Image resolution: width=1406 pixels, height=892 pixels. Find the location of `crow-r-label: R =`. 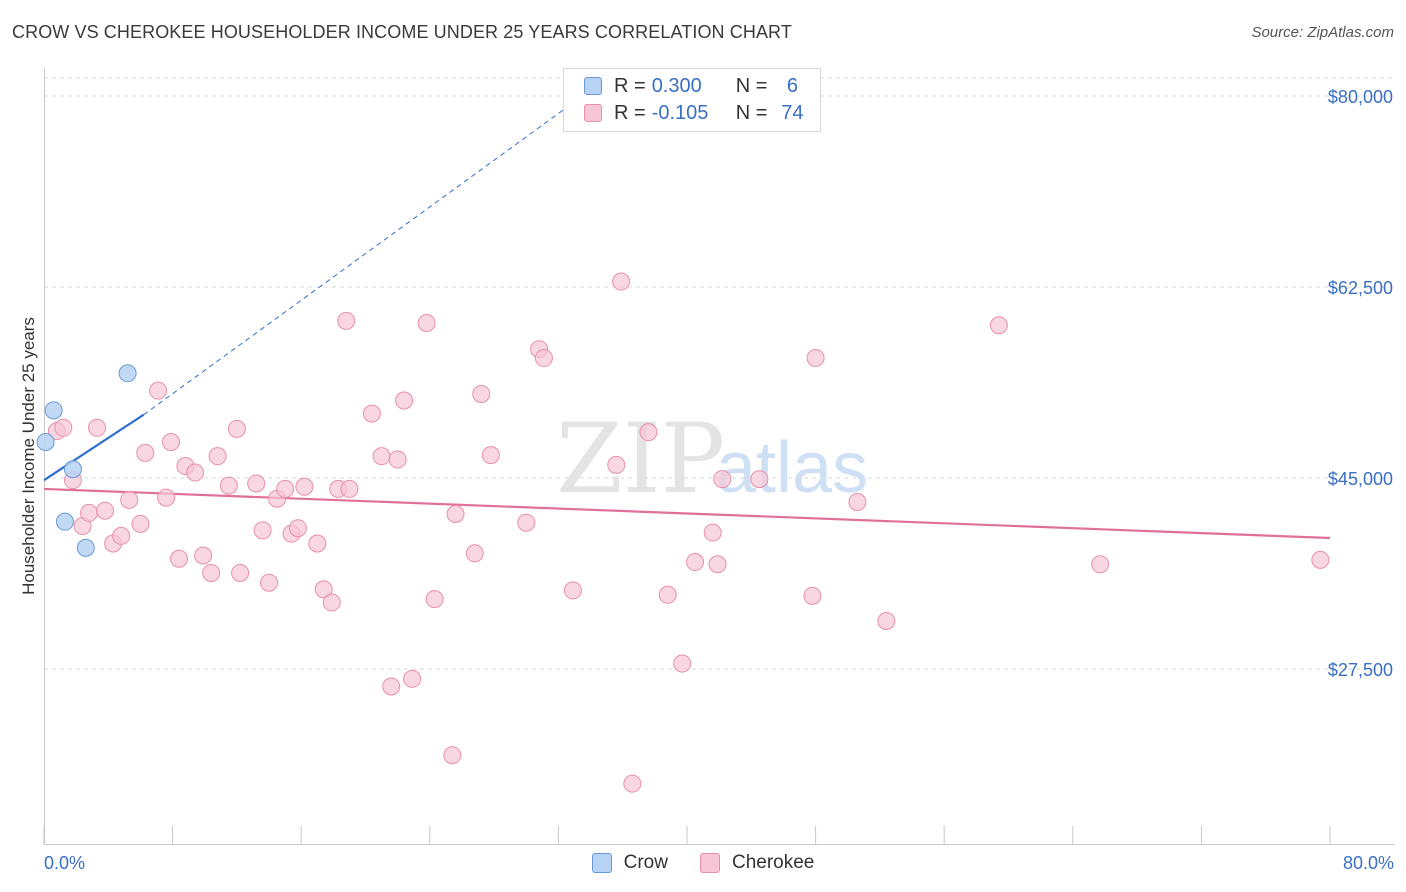

crow-r-label: R = is located at coordinates (630, 85).